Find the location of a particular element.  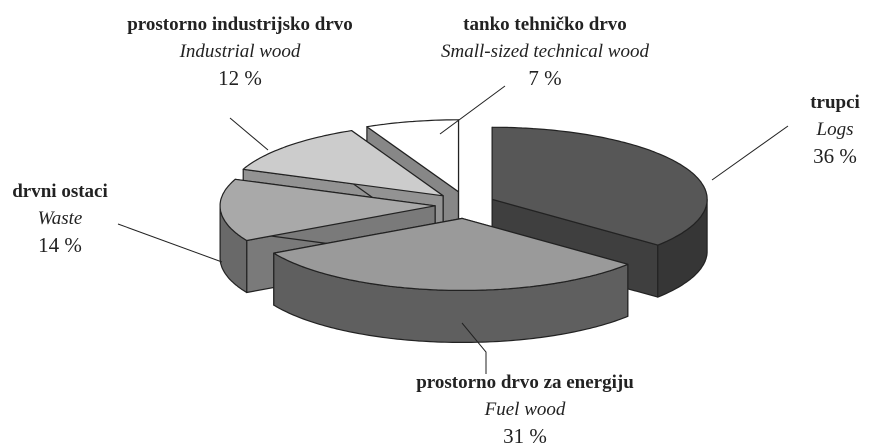

slice-label: prostorno industrijsko drvo is located at coordinates (240, 24).